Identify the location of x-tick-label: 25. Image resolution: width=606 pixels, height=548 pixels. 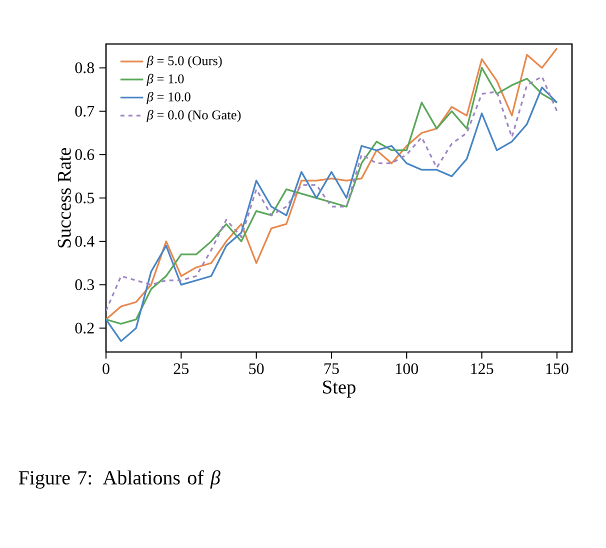
(181, 368).